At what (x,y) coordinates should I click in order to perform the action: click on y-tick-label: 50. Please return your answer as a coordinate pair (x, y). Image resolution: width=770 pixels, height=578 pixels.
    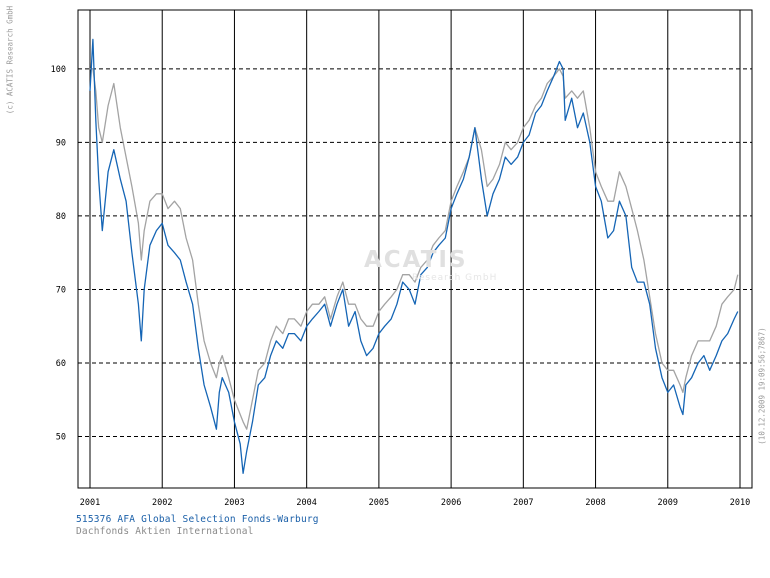
    Looking at the image, I should click on (61, 438).